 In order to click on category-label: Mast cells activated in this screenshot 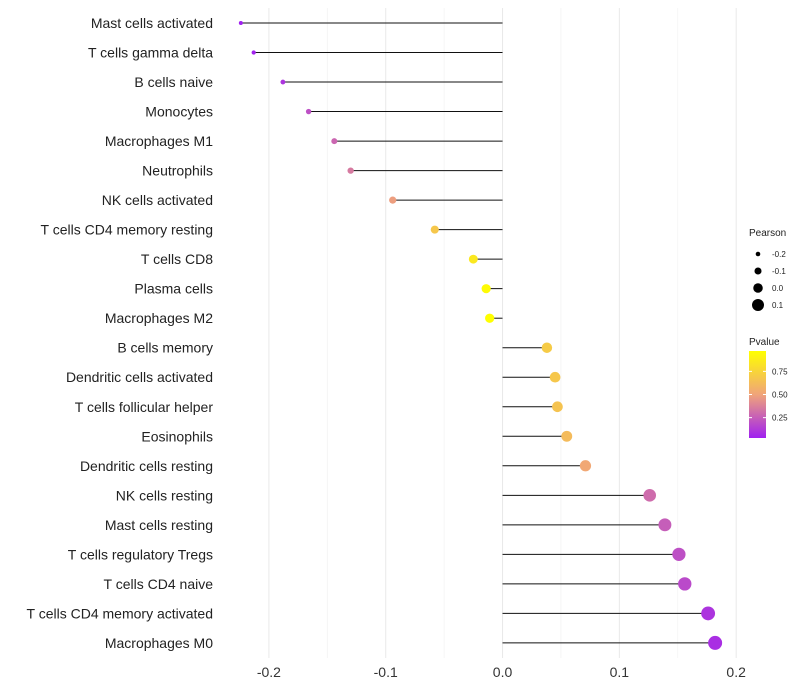, I will do `click(152, 23)`.